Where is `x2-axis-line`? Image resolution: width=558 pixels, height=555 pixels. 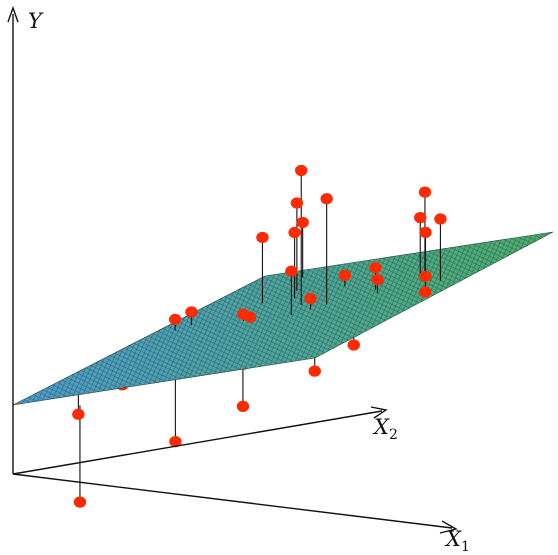 x2-axis-line is located at coordinates (197, 442).